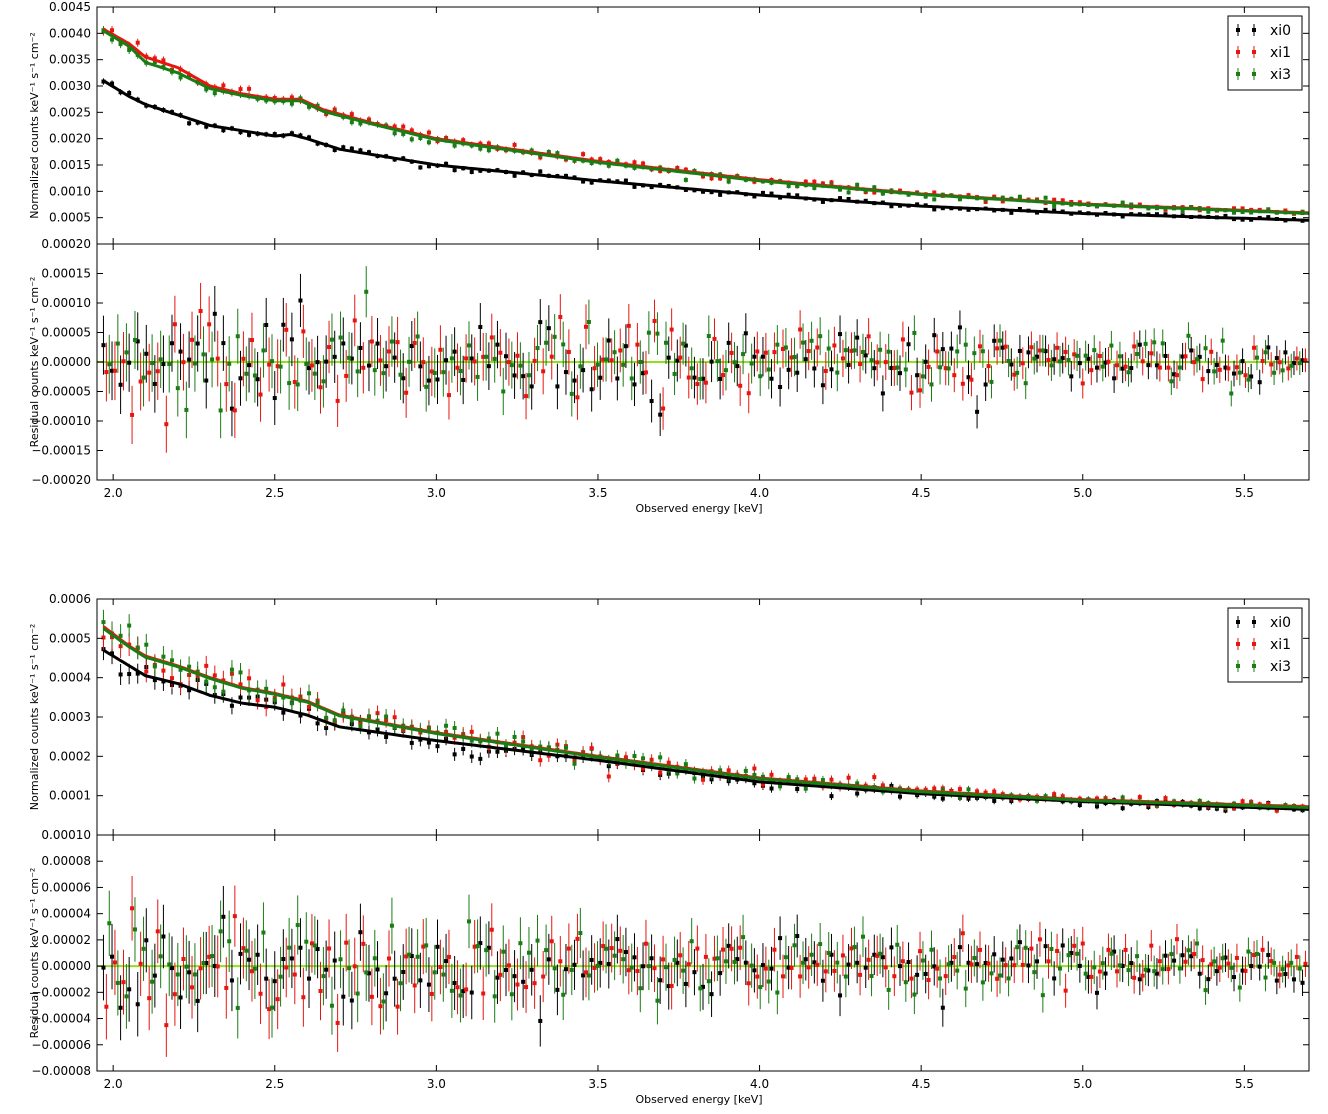 The width and height of the screenshot is (1328, 1114). Describe the element at coordinates (34, 953) in the screenshot. I see `y-axis-label: Residual counts keV⁻¹ s⁻¹ cm⁻²` at that location.